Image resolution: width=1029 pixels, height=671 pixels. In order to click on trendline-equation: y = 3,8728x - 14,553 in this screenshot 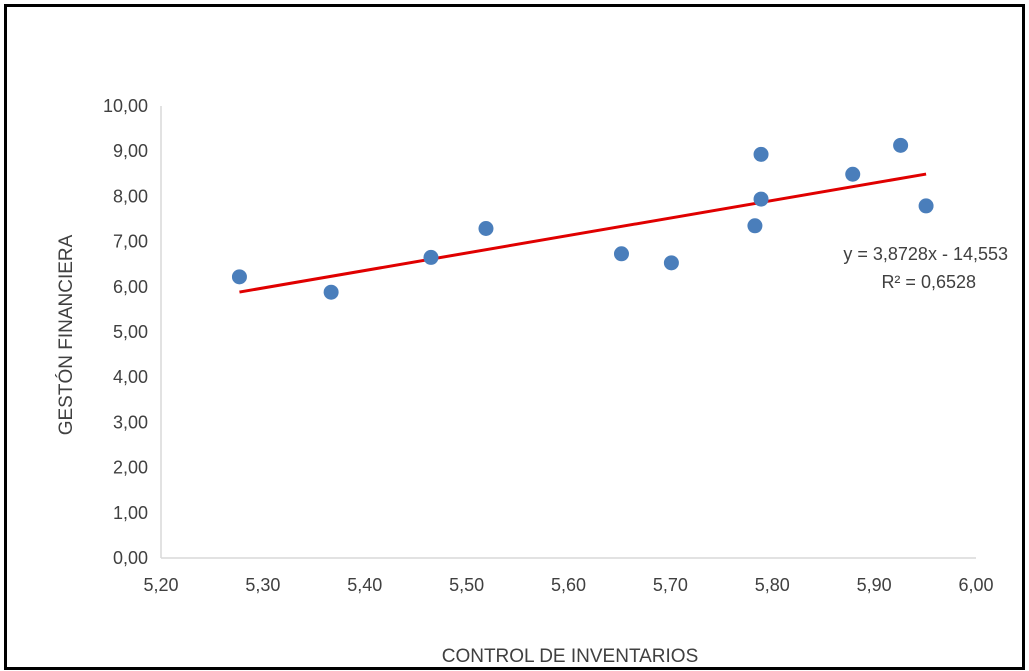, I will do `click(925, 254)`.